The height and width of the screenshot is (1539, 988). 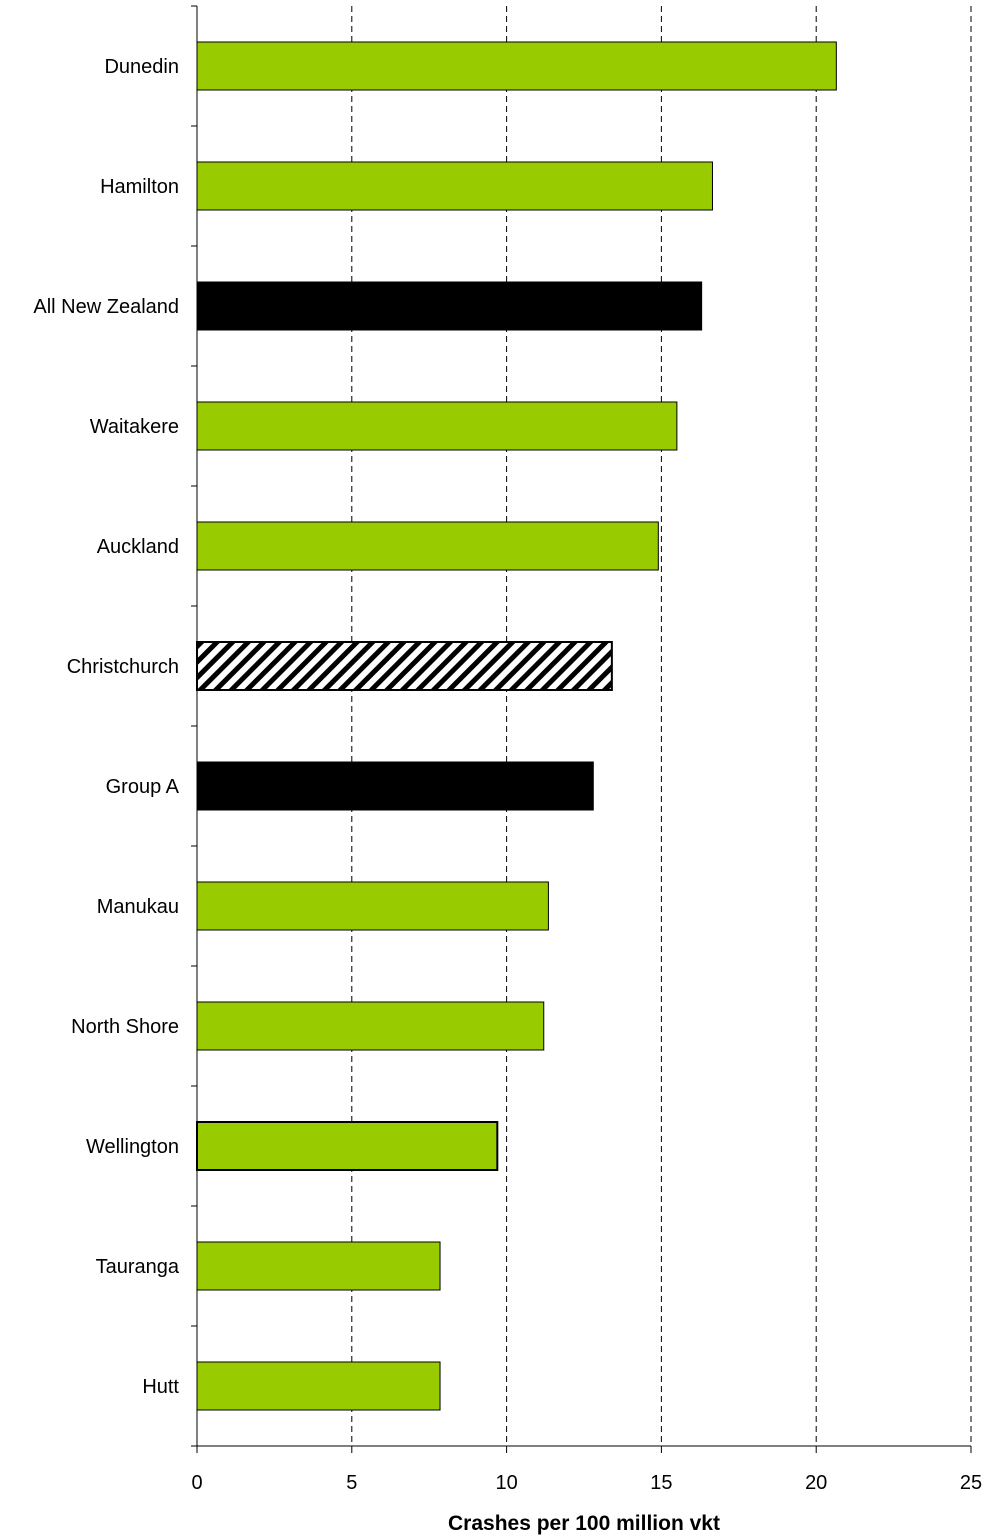 What do you see at coordinates (971, 1483) in the screenshot?
I see `x-tick-label: 25` at bounding box center [971, 1483].